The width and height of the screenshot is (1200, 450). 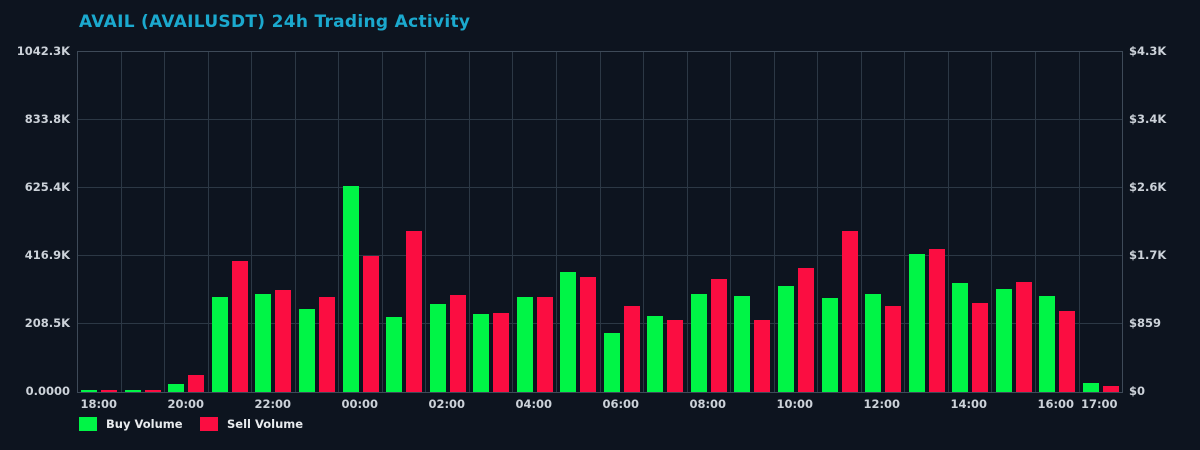 I want to click on x-axis-tick-label: 10:00, so click(x=795, y=404).